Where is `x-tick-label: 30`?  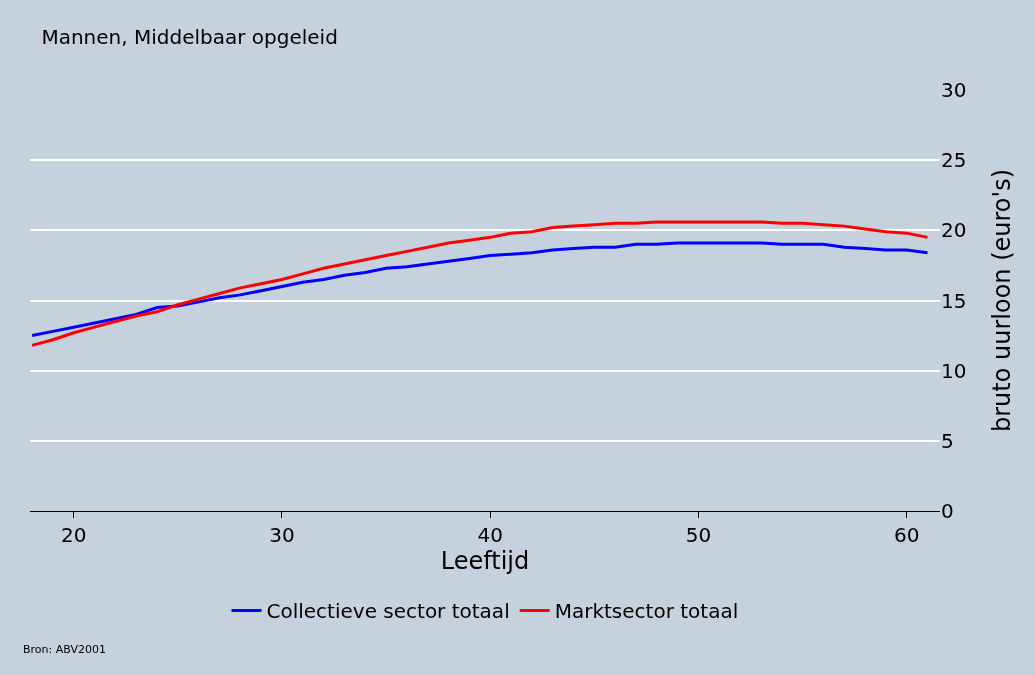
x-tick-label: 30 is located at coordinates (282, 535).